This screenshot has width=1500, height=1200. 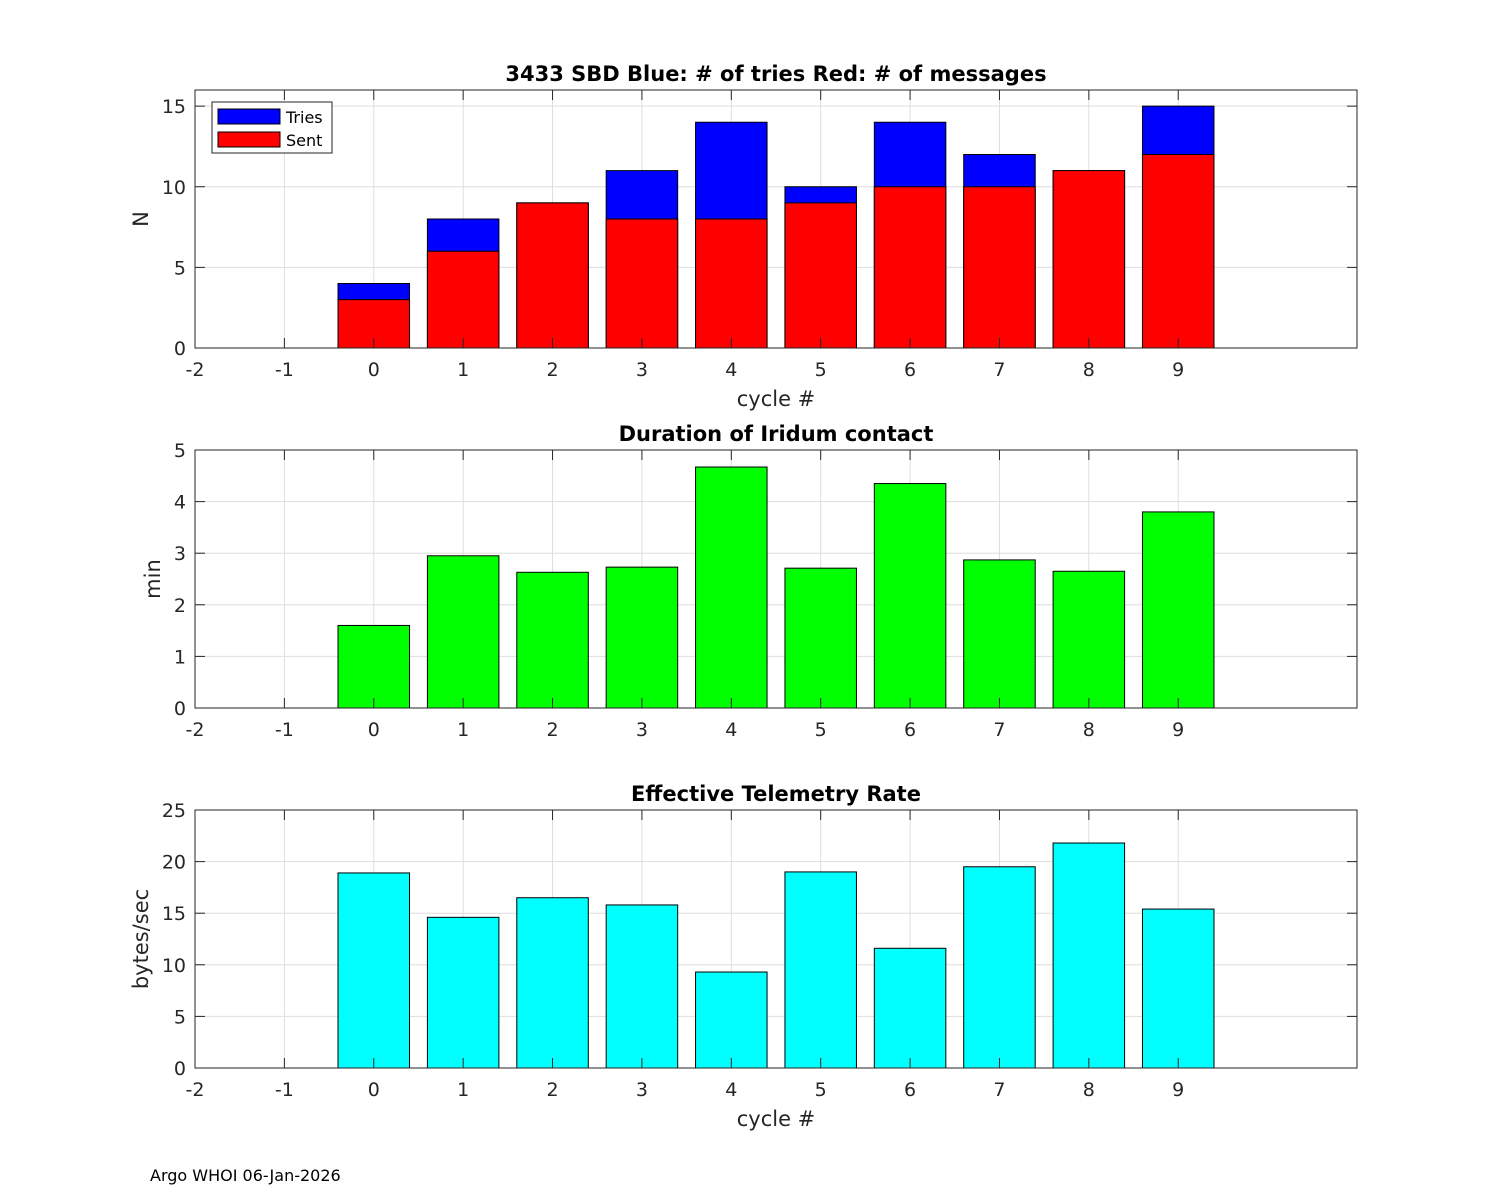 What do you see at coordinates (180, 554) in the screenshot?
I see `y-tick-label: 3` at bounding box center [180, 554].